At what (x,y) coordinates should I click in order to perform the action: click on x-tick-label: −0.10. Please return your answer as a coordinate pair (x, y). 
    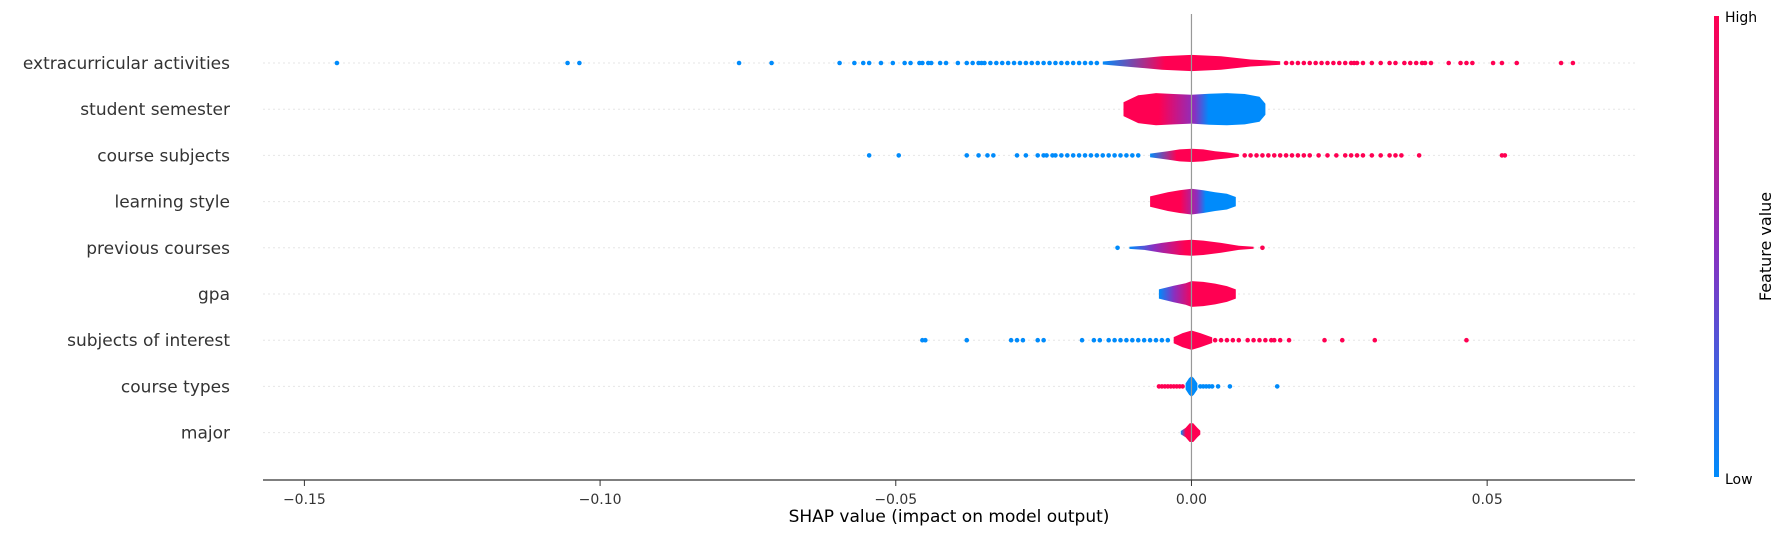
    Looking at the image, I should click on (600, 500).